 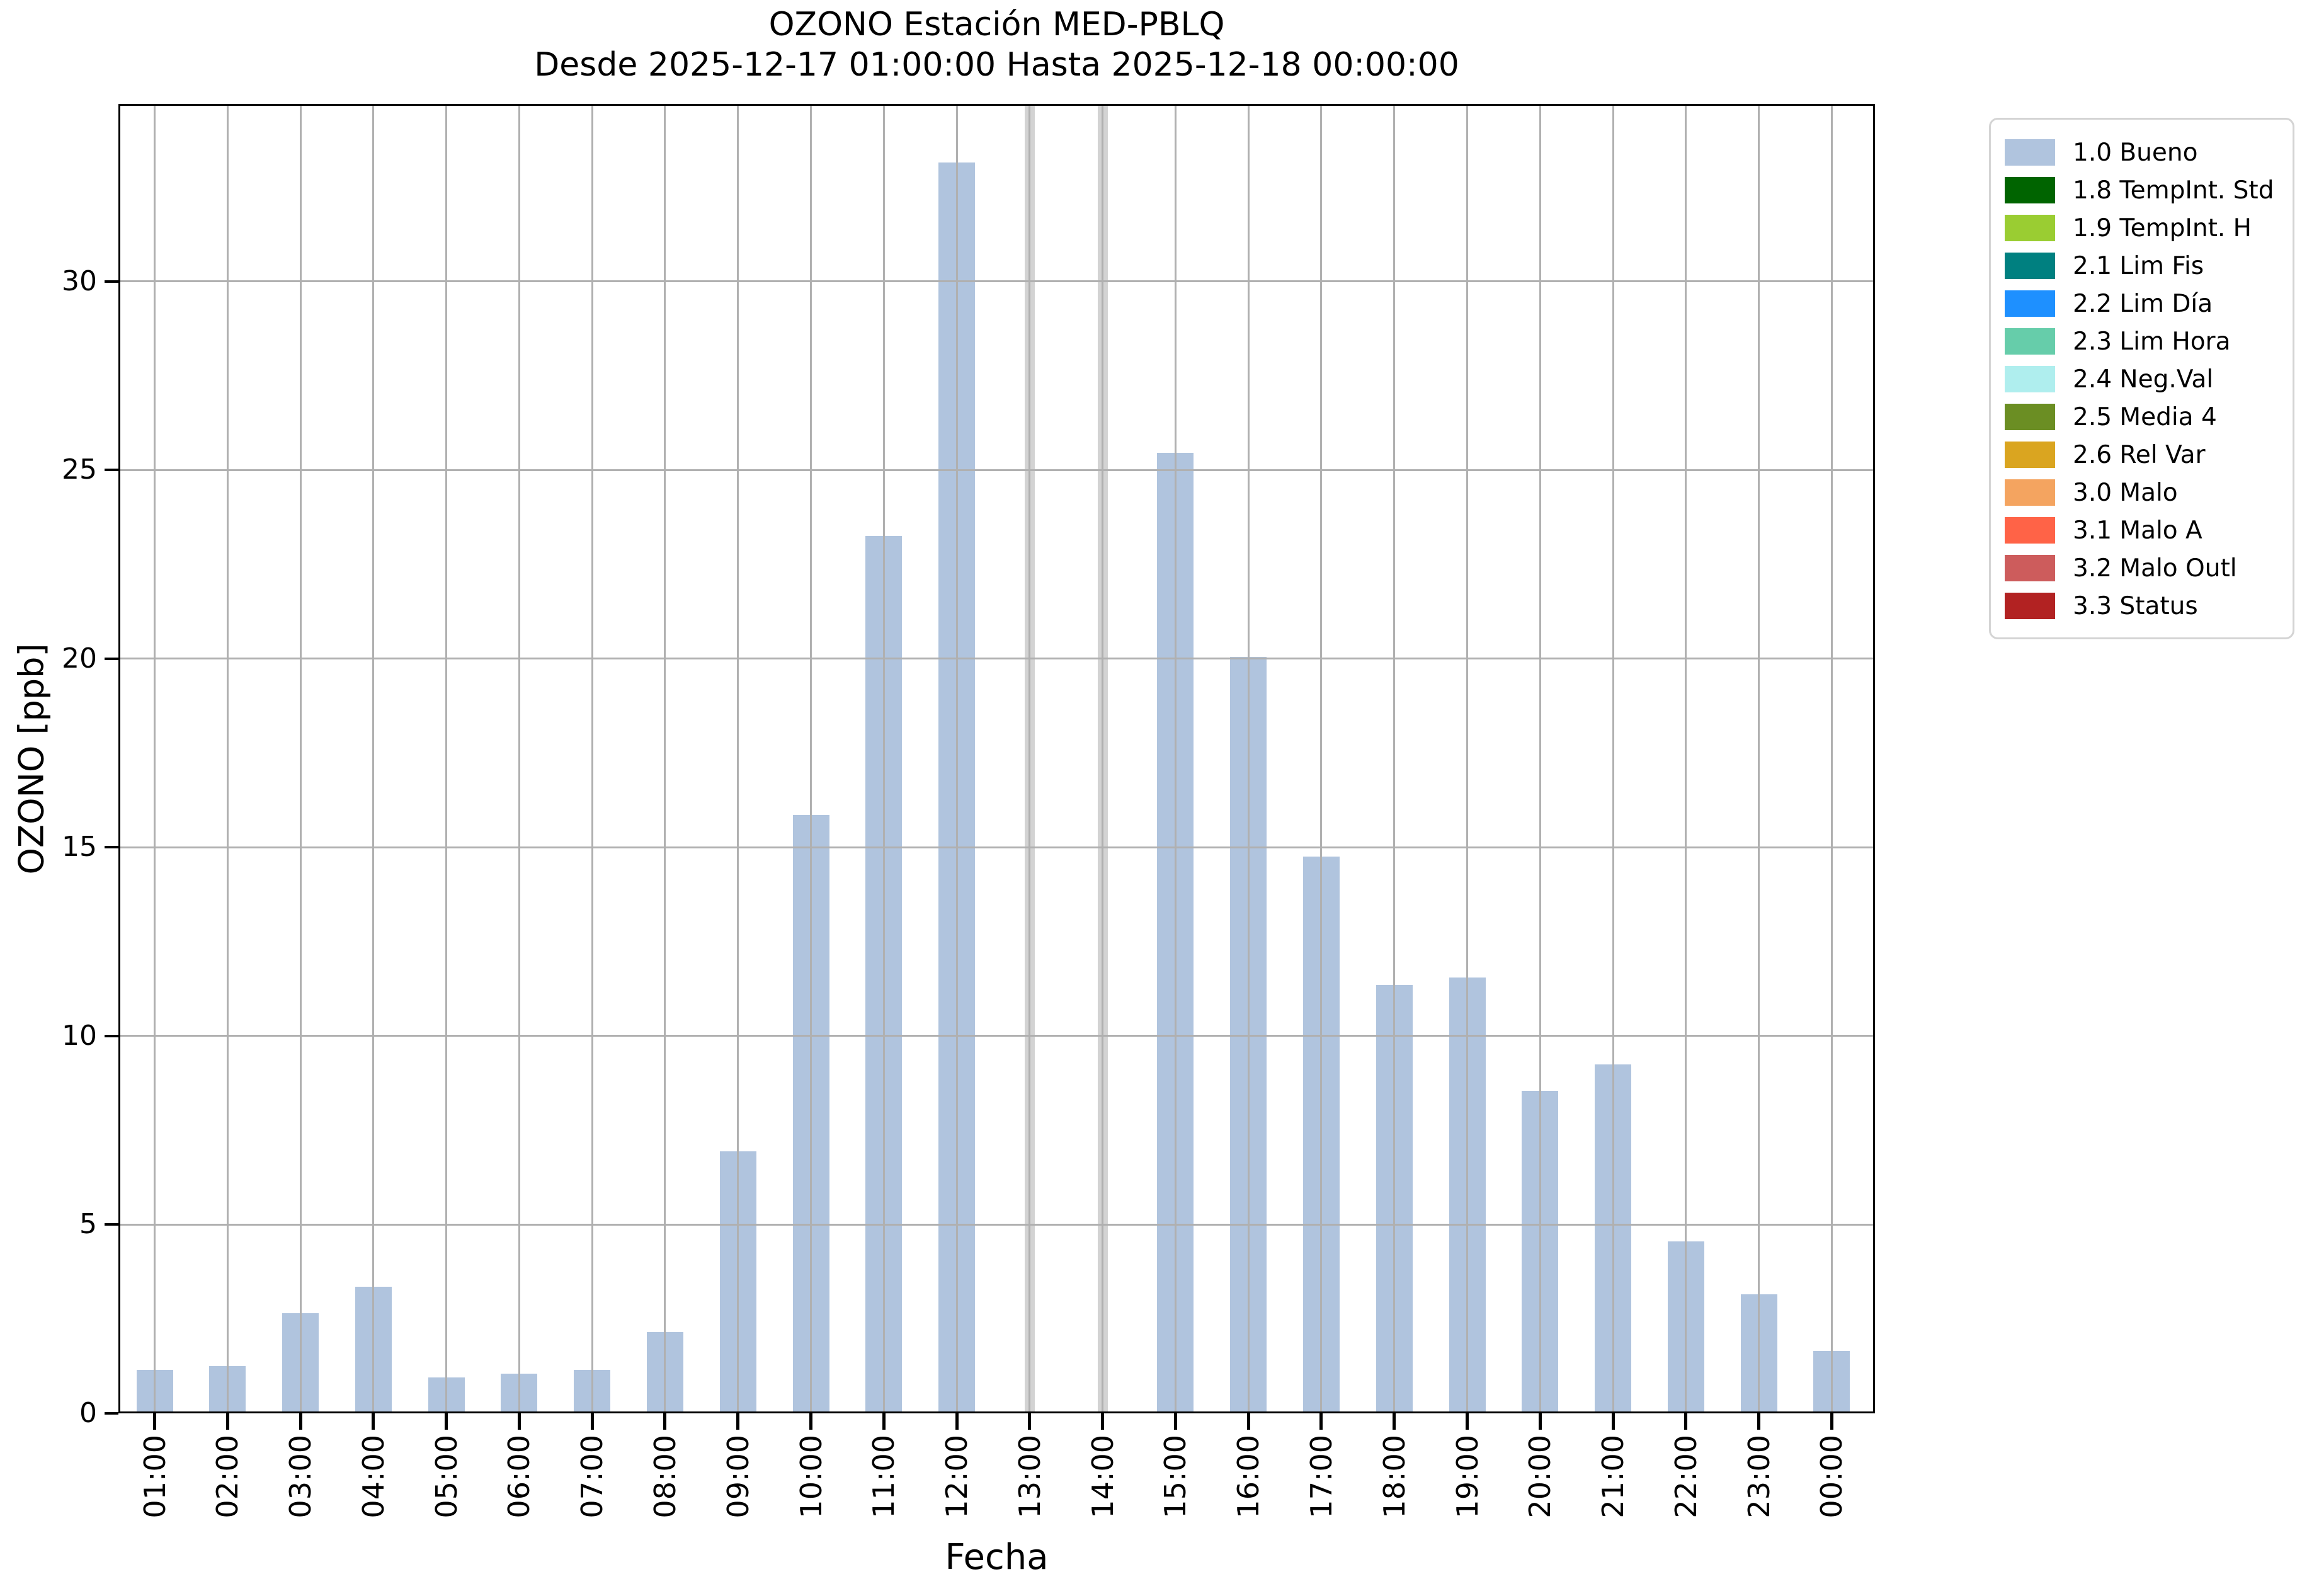 I want to click on legend-item: 1.0 Bueno, so click(x=2142, y=152).